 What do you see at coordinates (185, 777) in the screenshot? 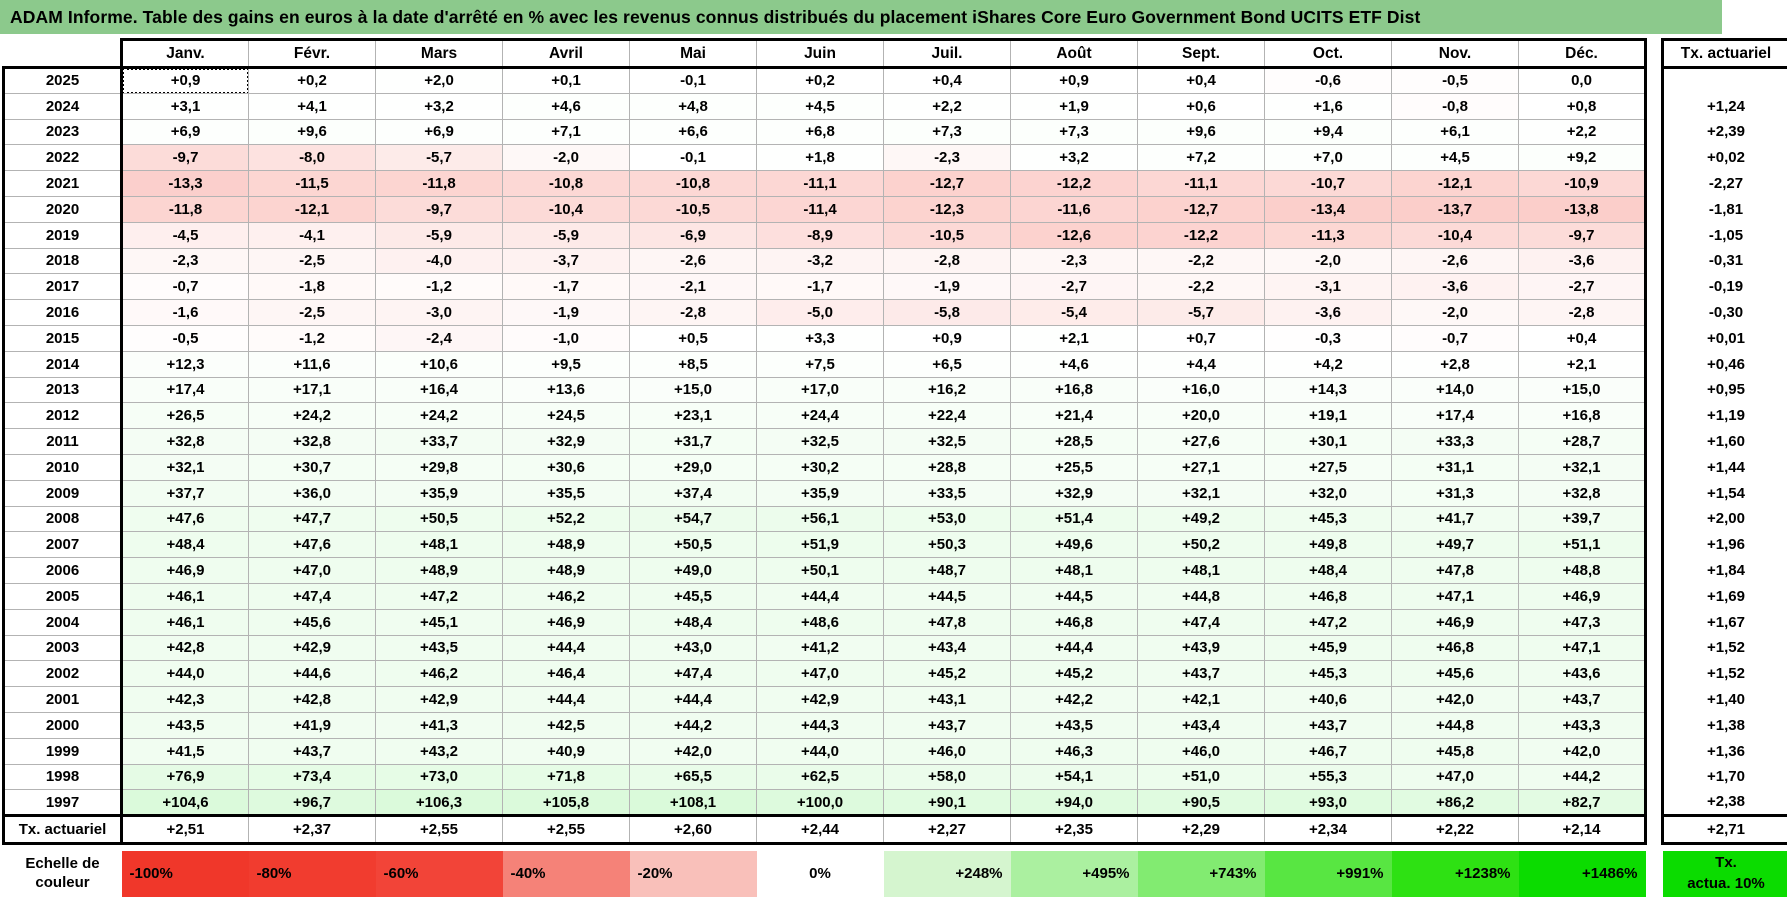
I see `data-cell: +76,9` at bounding box center [185, 777].